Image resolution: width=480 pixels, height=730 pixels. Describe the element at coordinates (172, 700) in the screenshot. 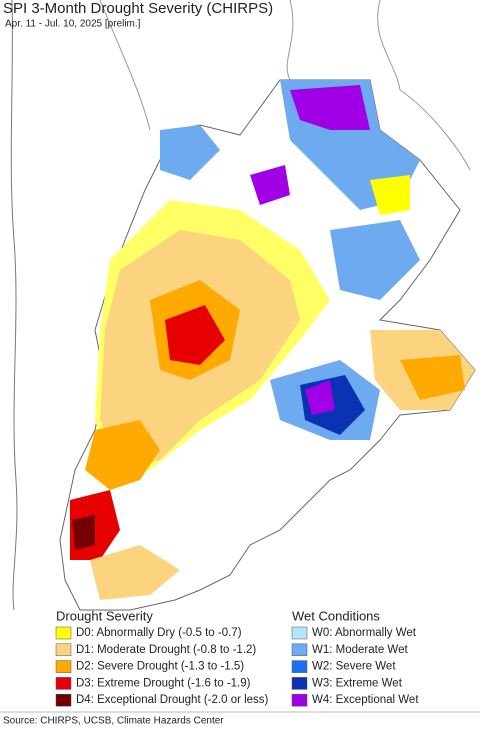

I see `legend-label: D4: Exceptional Drought (-2.0 or less)` at that location.